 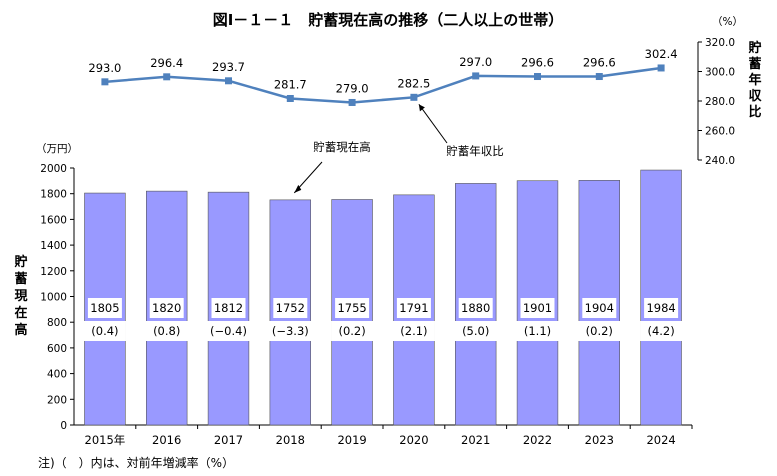 What do you see at coordinates (53, 195) in the screenshot?
I see `bar-y-tick-label: 1800` at bounding box center [53, 195].